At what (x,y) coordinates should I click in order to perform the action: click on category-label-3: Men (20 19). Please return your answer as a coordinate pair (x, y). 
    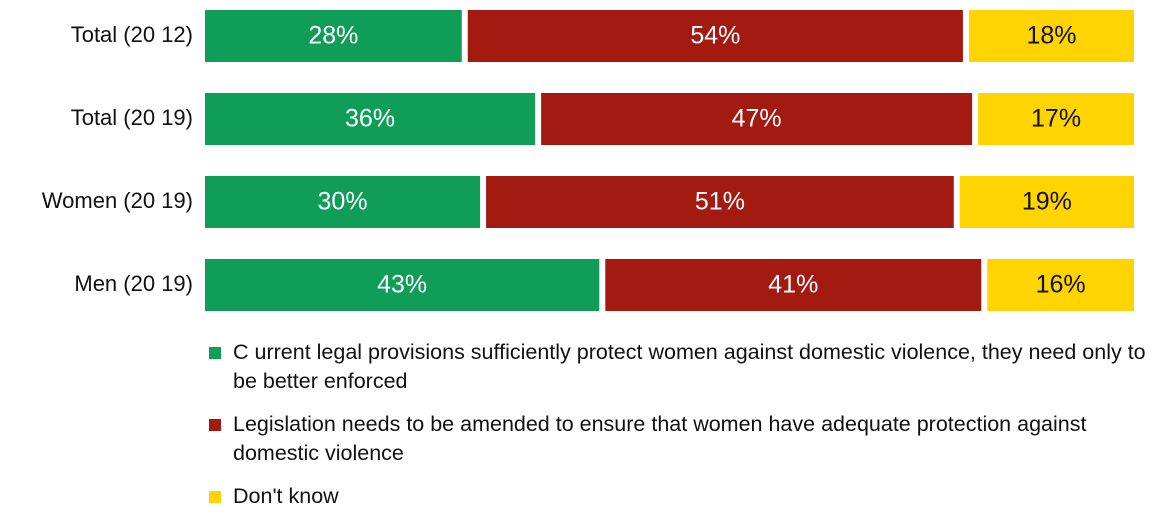
    Looking at the image, I should click on (133, 283).